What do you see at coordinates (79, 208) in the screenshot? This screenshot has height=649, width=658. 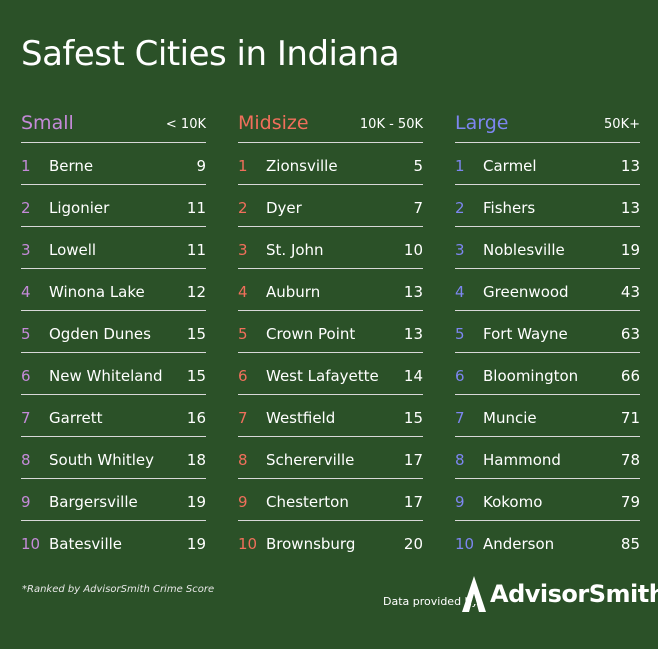 I see `city-name: Ligonier` at bounding box center [79, 208].